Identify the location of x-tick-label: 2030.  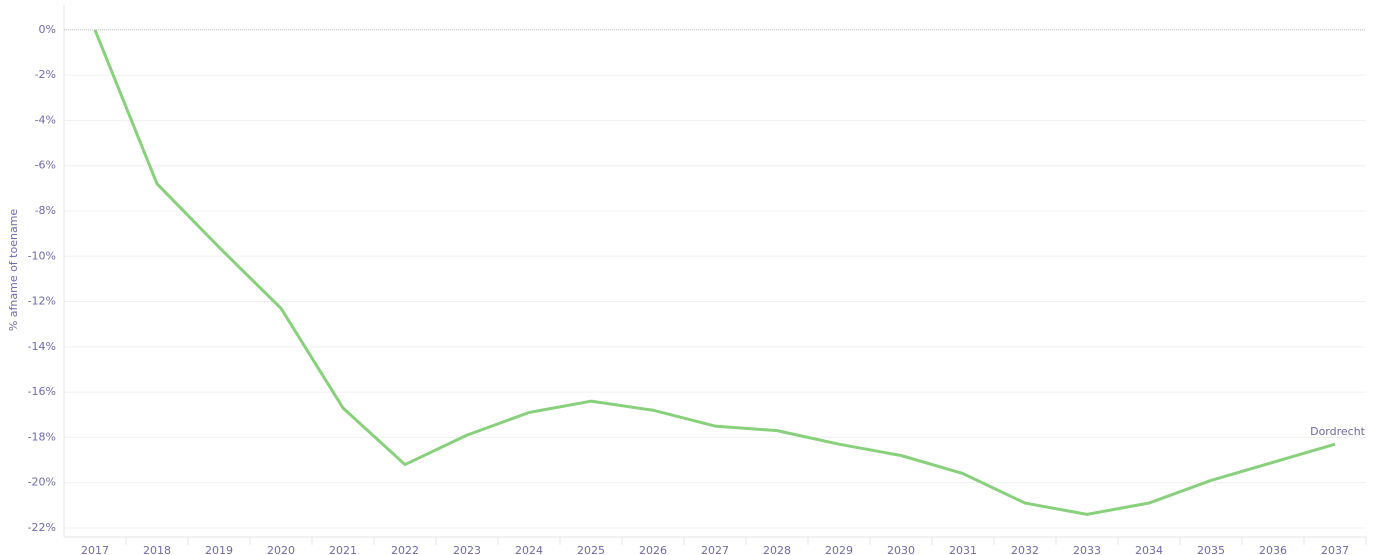
(901, 549).